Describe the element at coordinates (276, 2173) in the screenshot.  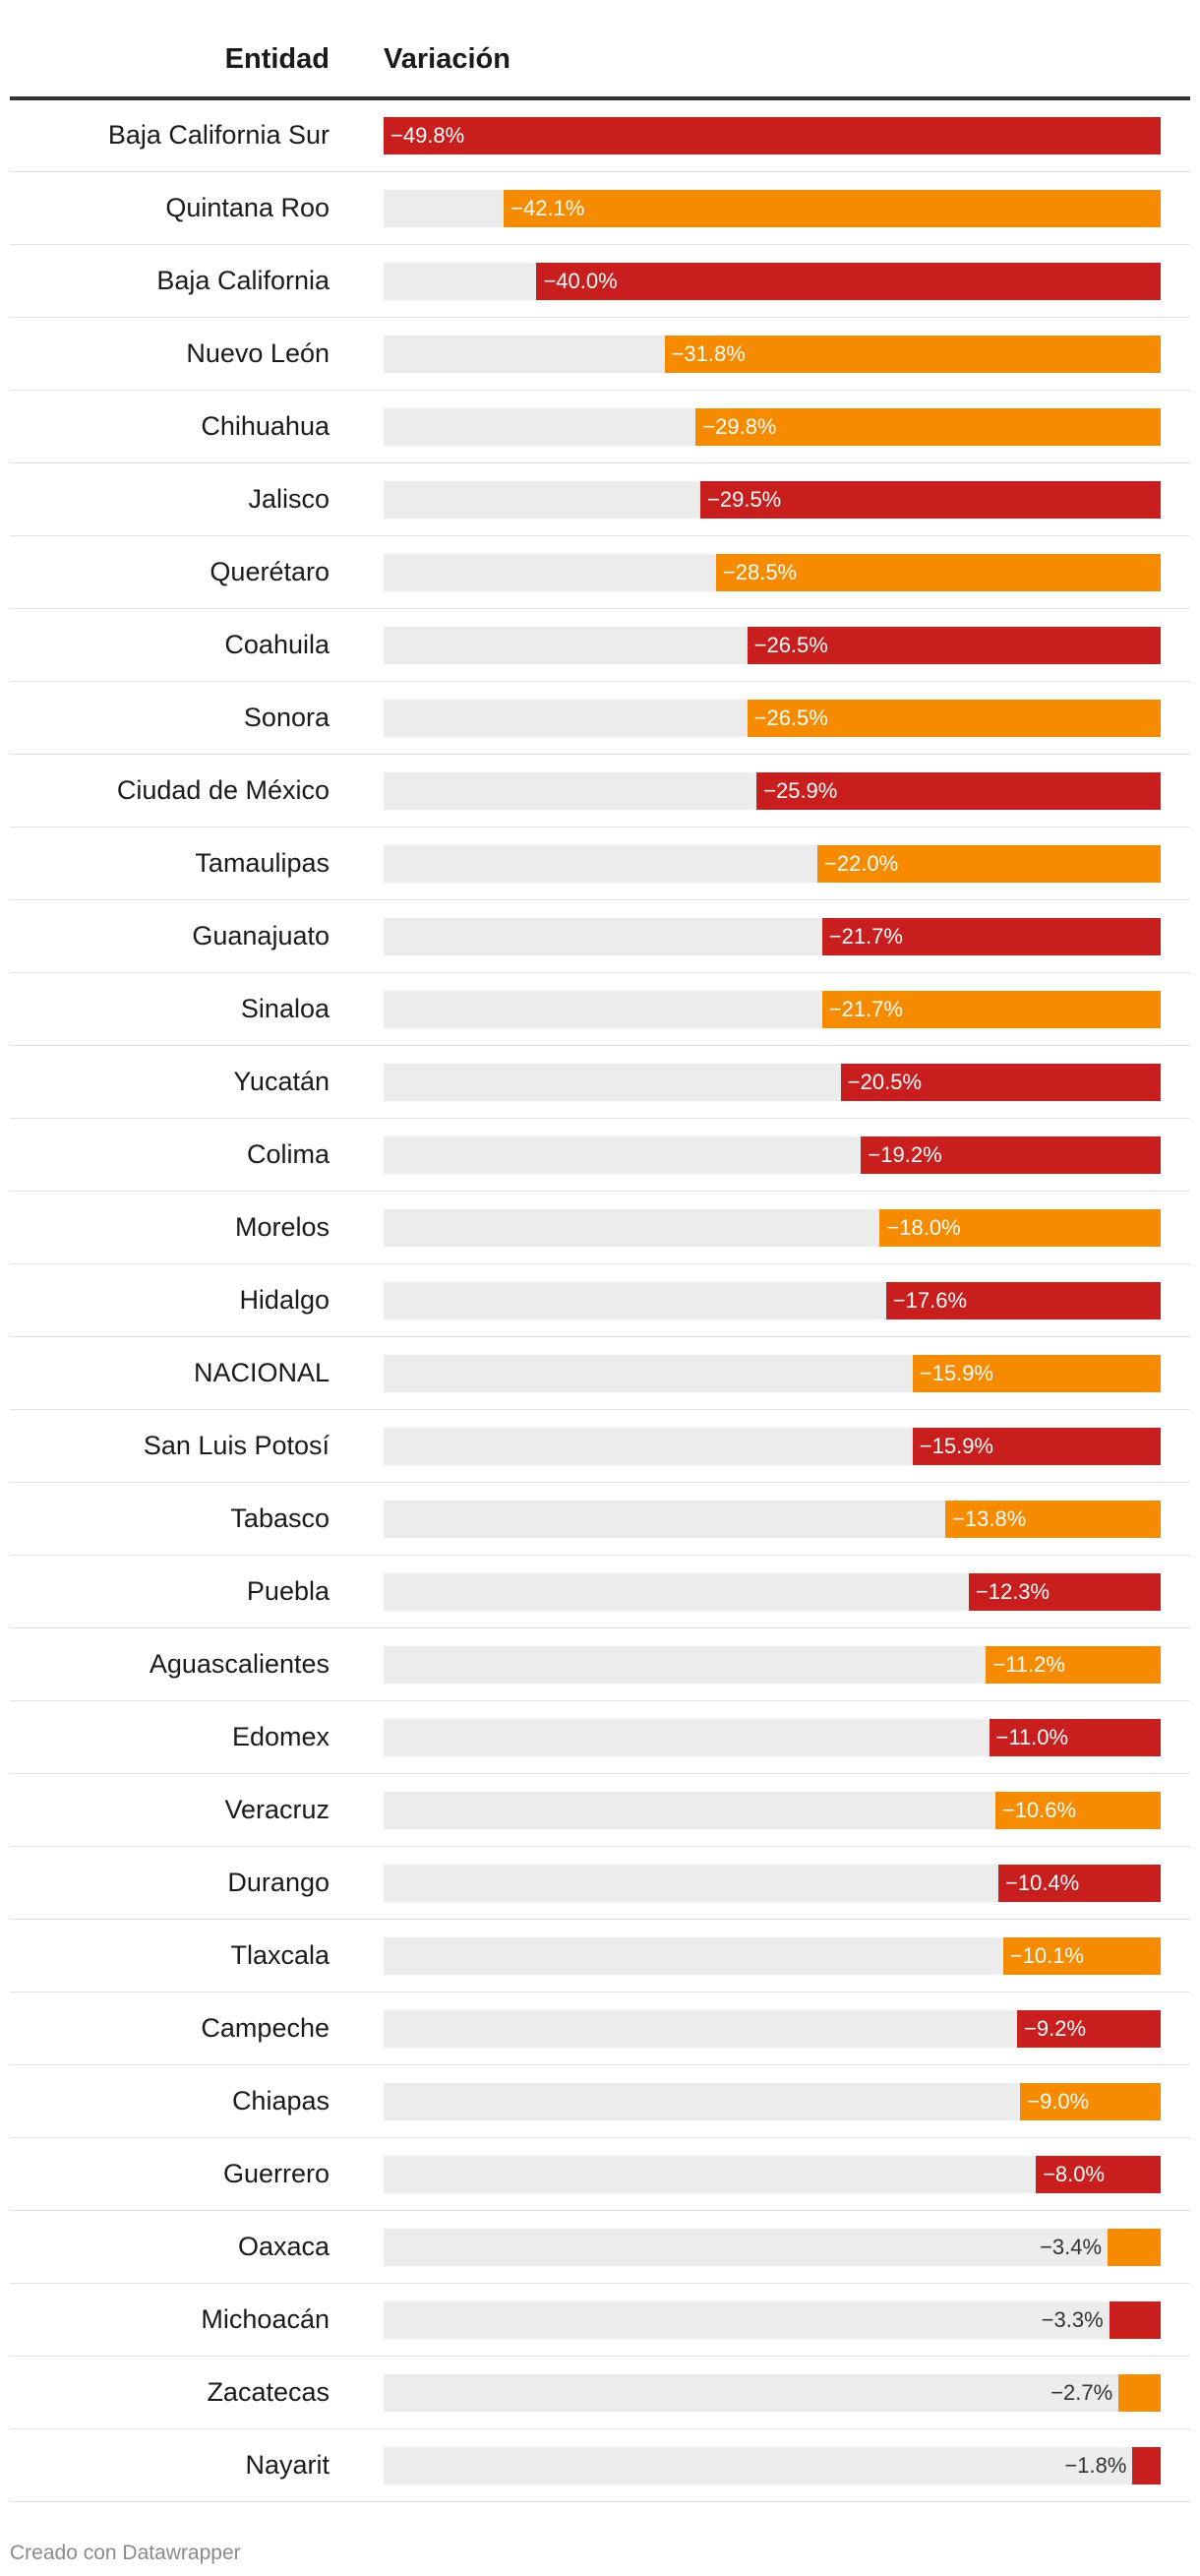
I see `row-label: Guerrero` at that location.